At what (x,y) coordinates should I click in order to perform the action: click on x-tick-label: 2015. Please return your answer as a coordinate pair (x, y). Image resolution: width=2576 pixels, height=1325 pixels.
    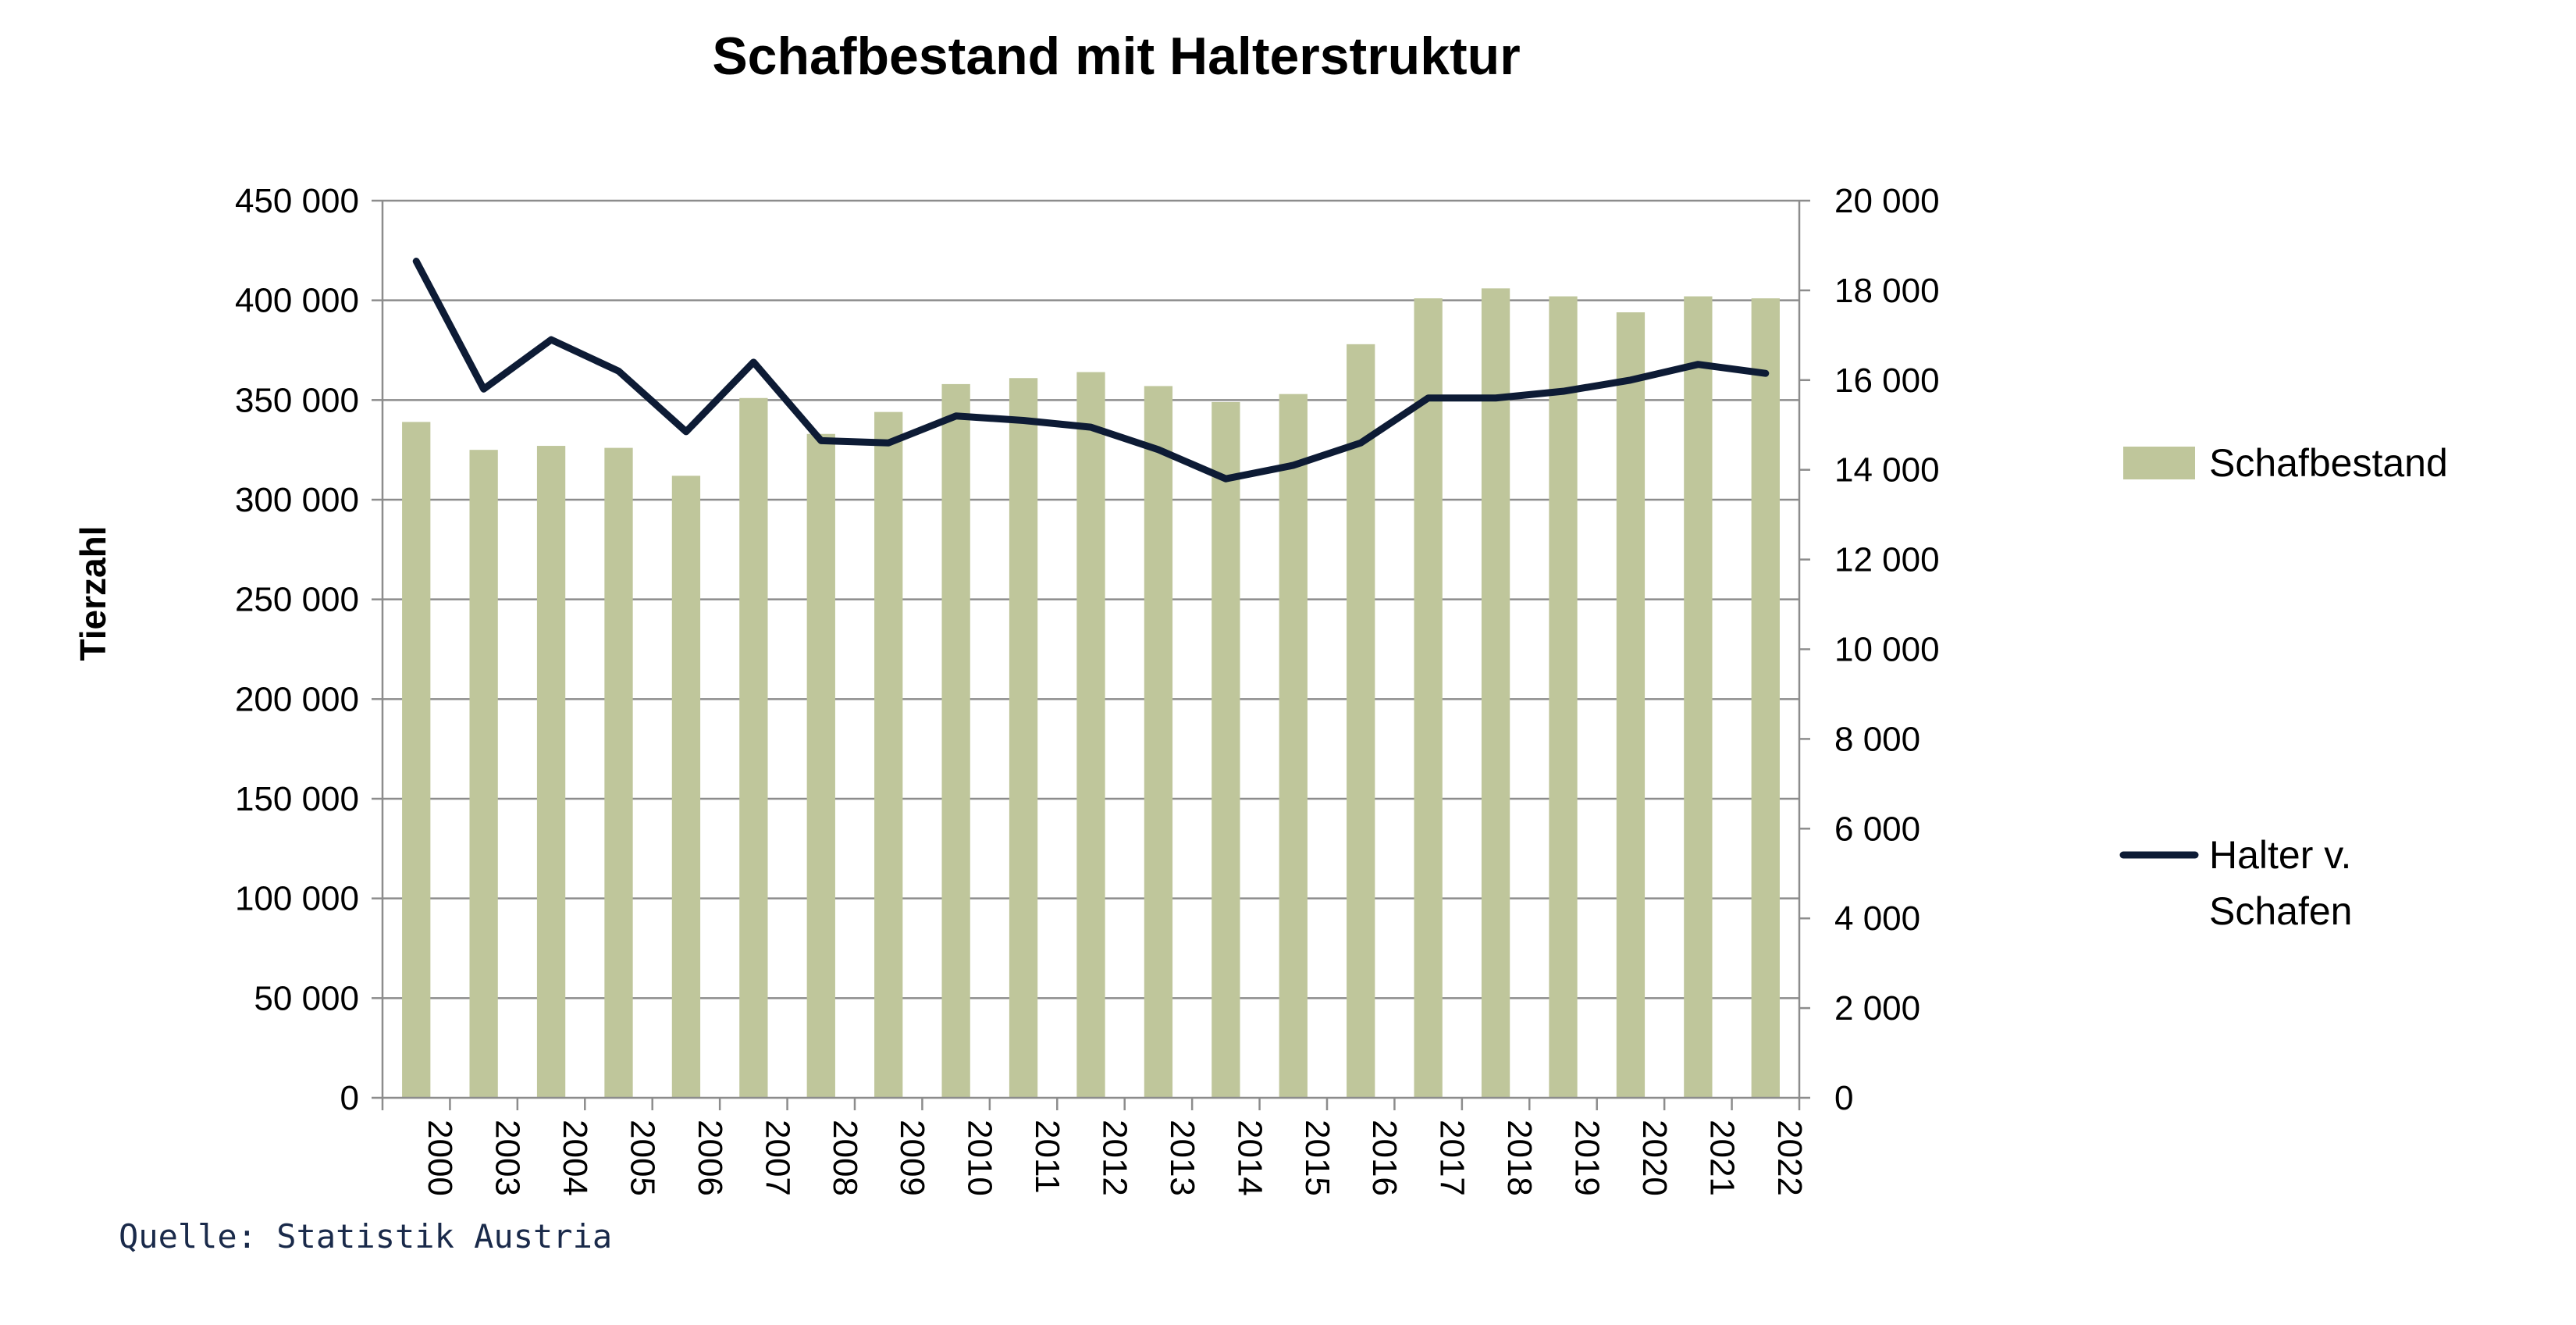
    Looking at the image, I should click on (1317, 1158).